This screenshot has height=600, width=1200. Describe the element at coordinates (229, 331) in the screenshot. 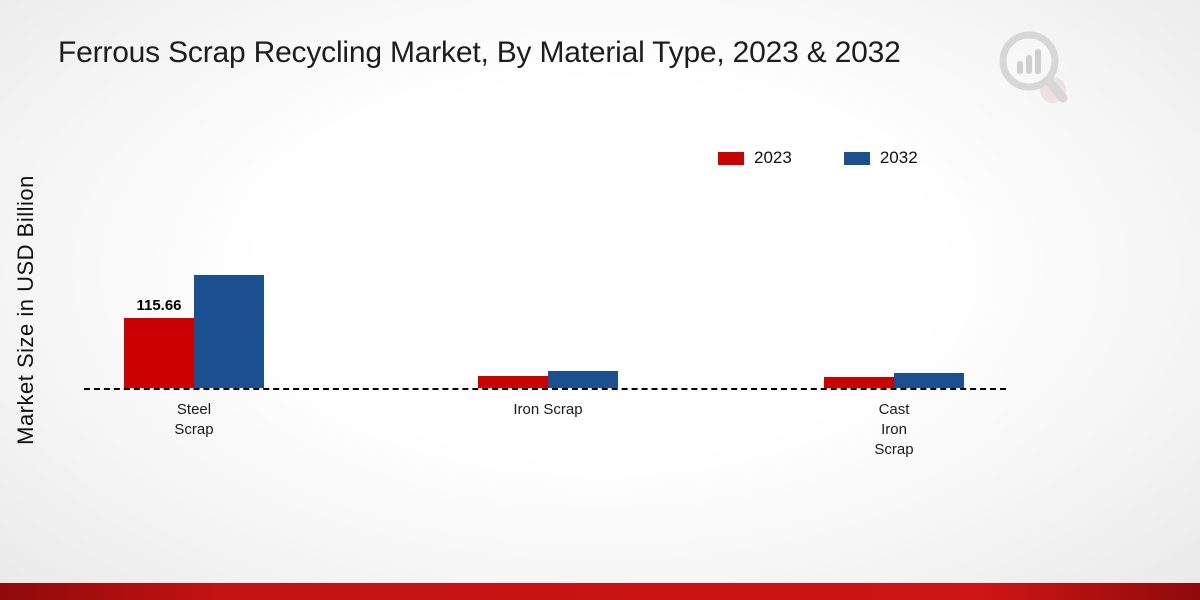

I see `bar-2032-steel-scrap` at that location.